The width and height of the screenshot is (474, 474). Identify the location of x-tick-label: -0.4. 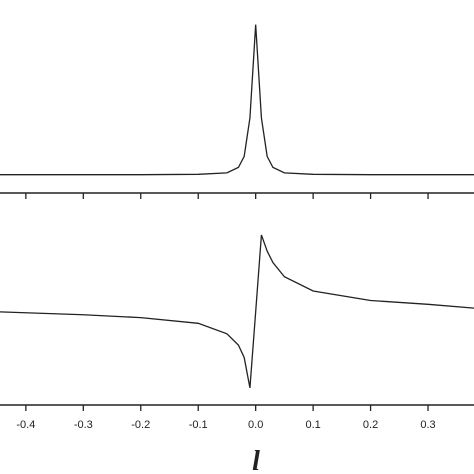
(25, 425).